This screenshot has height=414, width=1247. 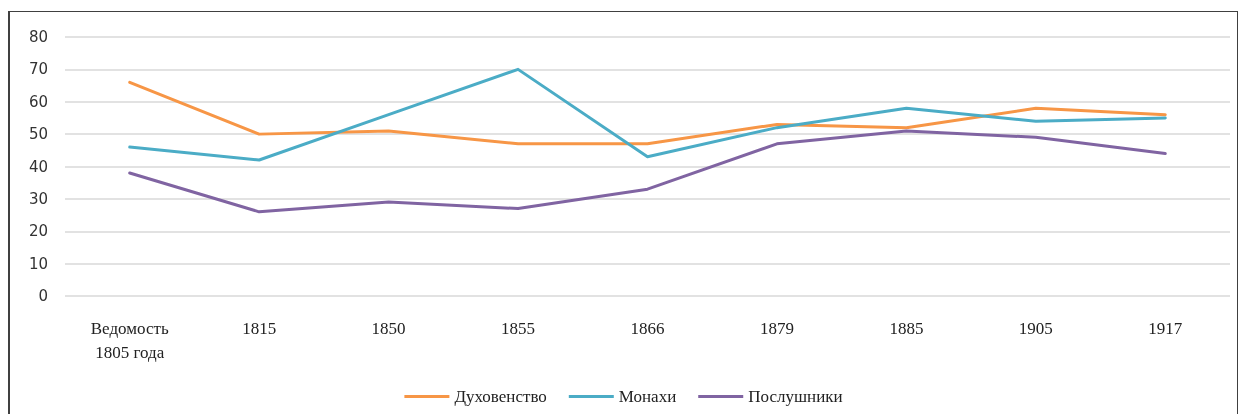 I want to click on y-tick-label: 30, so click(x=38, y=198).